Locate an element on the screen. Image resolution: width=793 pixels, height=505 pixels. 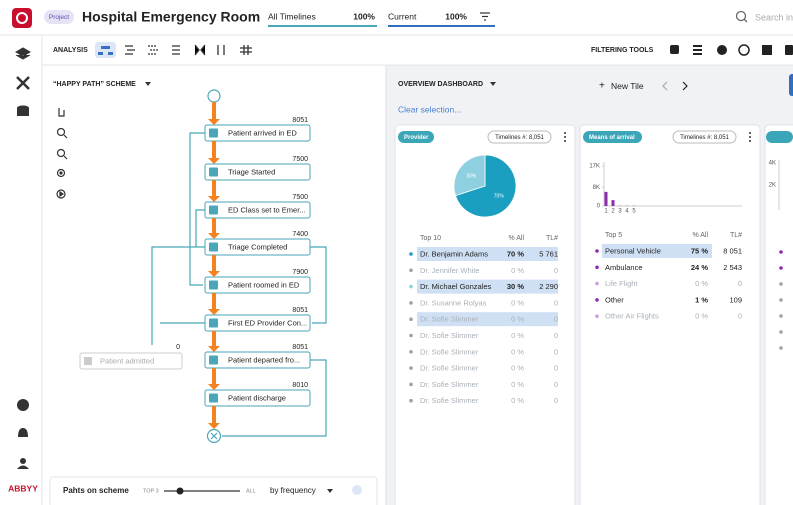
row-name: Dr. Jennifer White is located at coordinates (450, 270).